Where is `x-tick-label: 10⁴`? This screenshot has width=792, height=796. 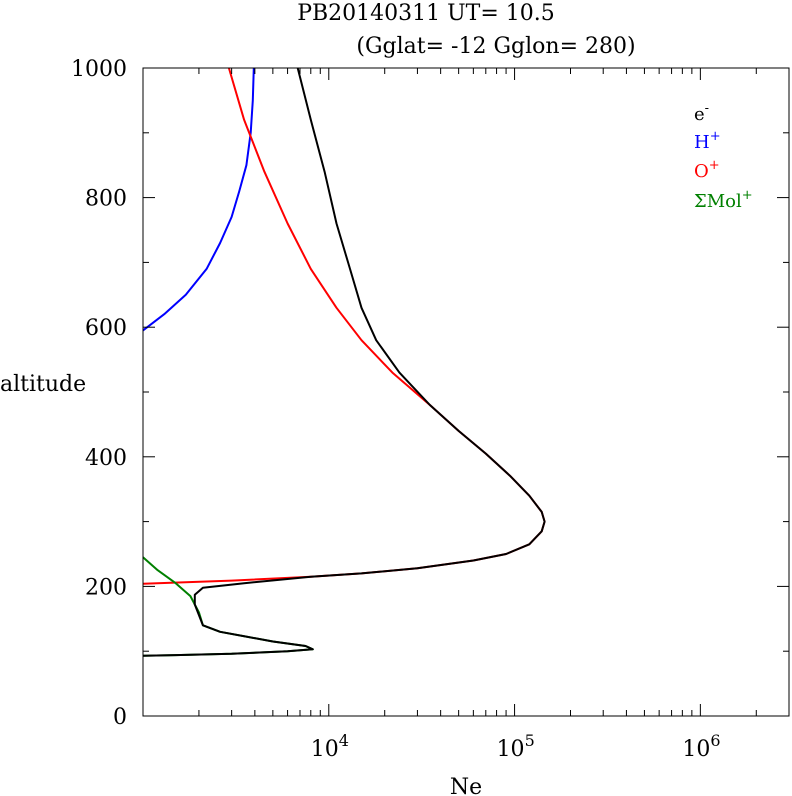 x-tick-label: 10⁴ is located at coordinates (330, 746).